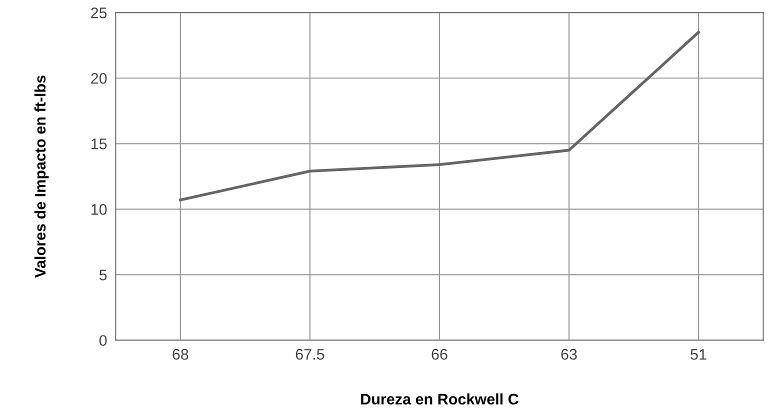 Image resolution: width=771 pixels, height=420 pixels. What do you see at coordinates (99, 144) in the screenshot?
I see `y-tick-label: 15` at bounding box center [99, 144].